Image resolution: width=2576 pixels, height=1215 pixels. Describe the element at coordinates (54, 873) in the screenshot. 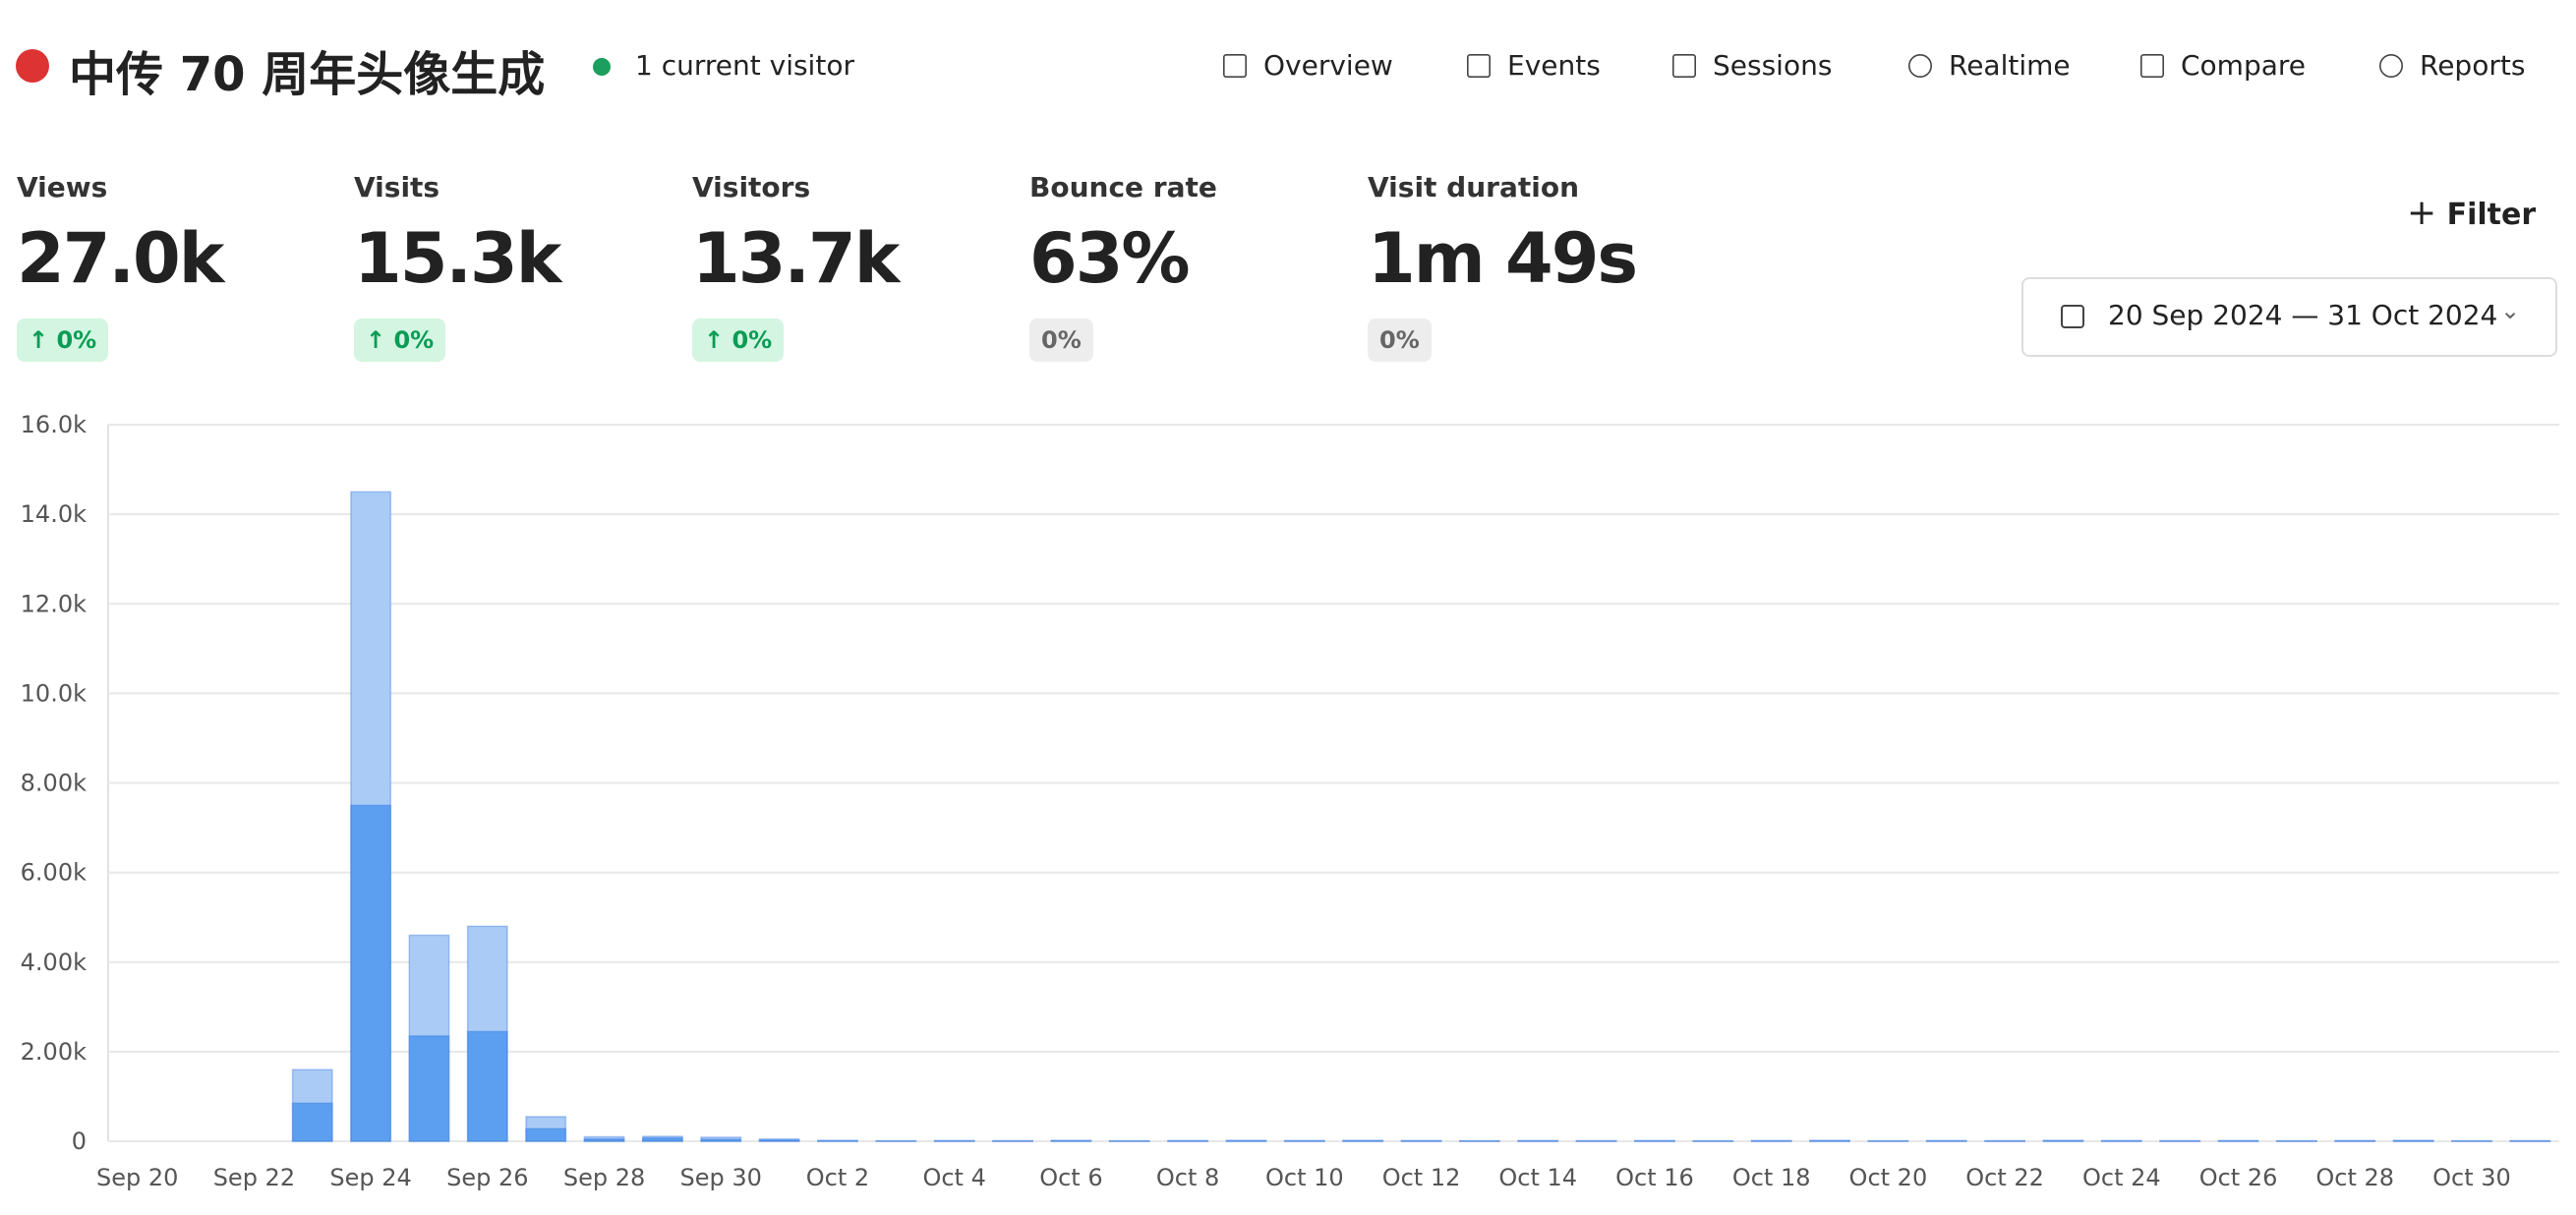

I see `y-tick-label: 6.00k` at that location.